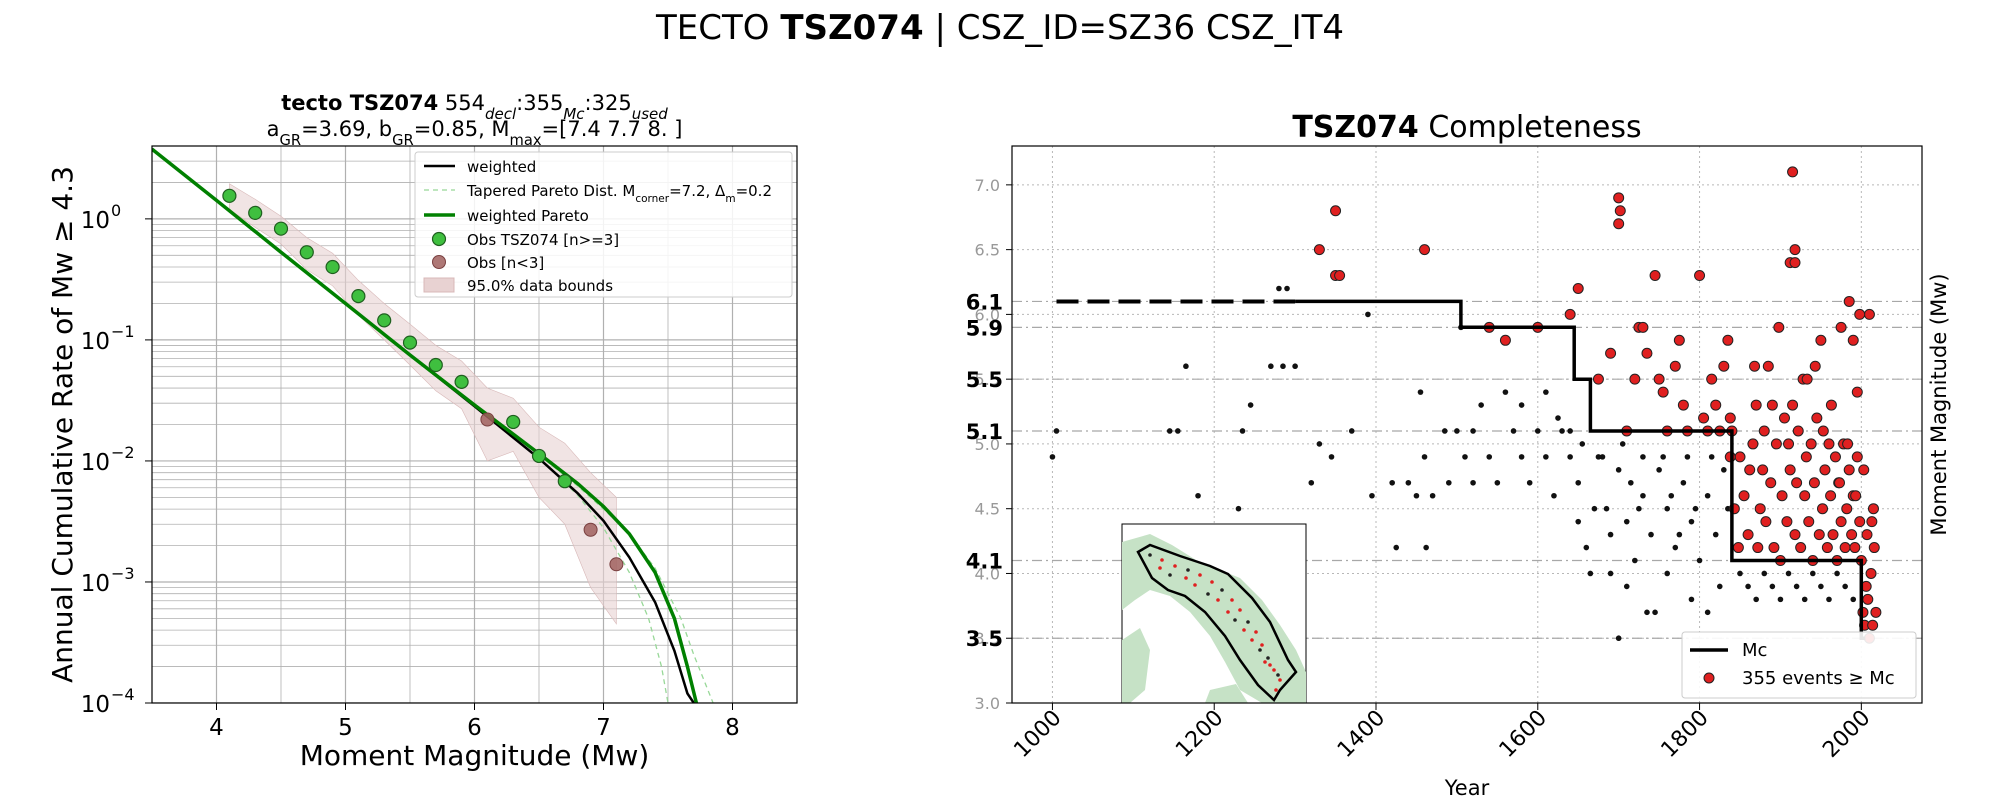  Describe the element at coordinates (345, 728) in the screenshot. I see `left-xtick-label: 5` at that location.